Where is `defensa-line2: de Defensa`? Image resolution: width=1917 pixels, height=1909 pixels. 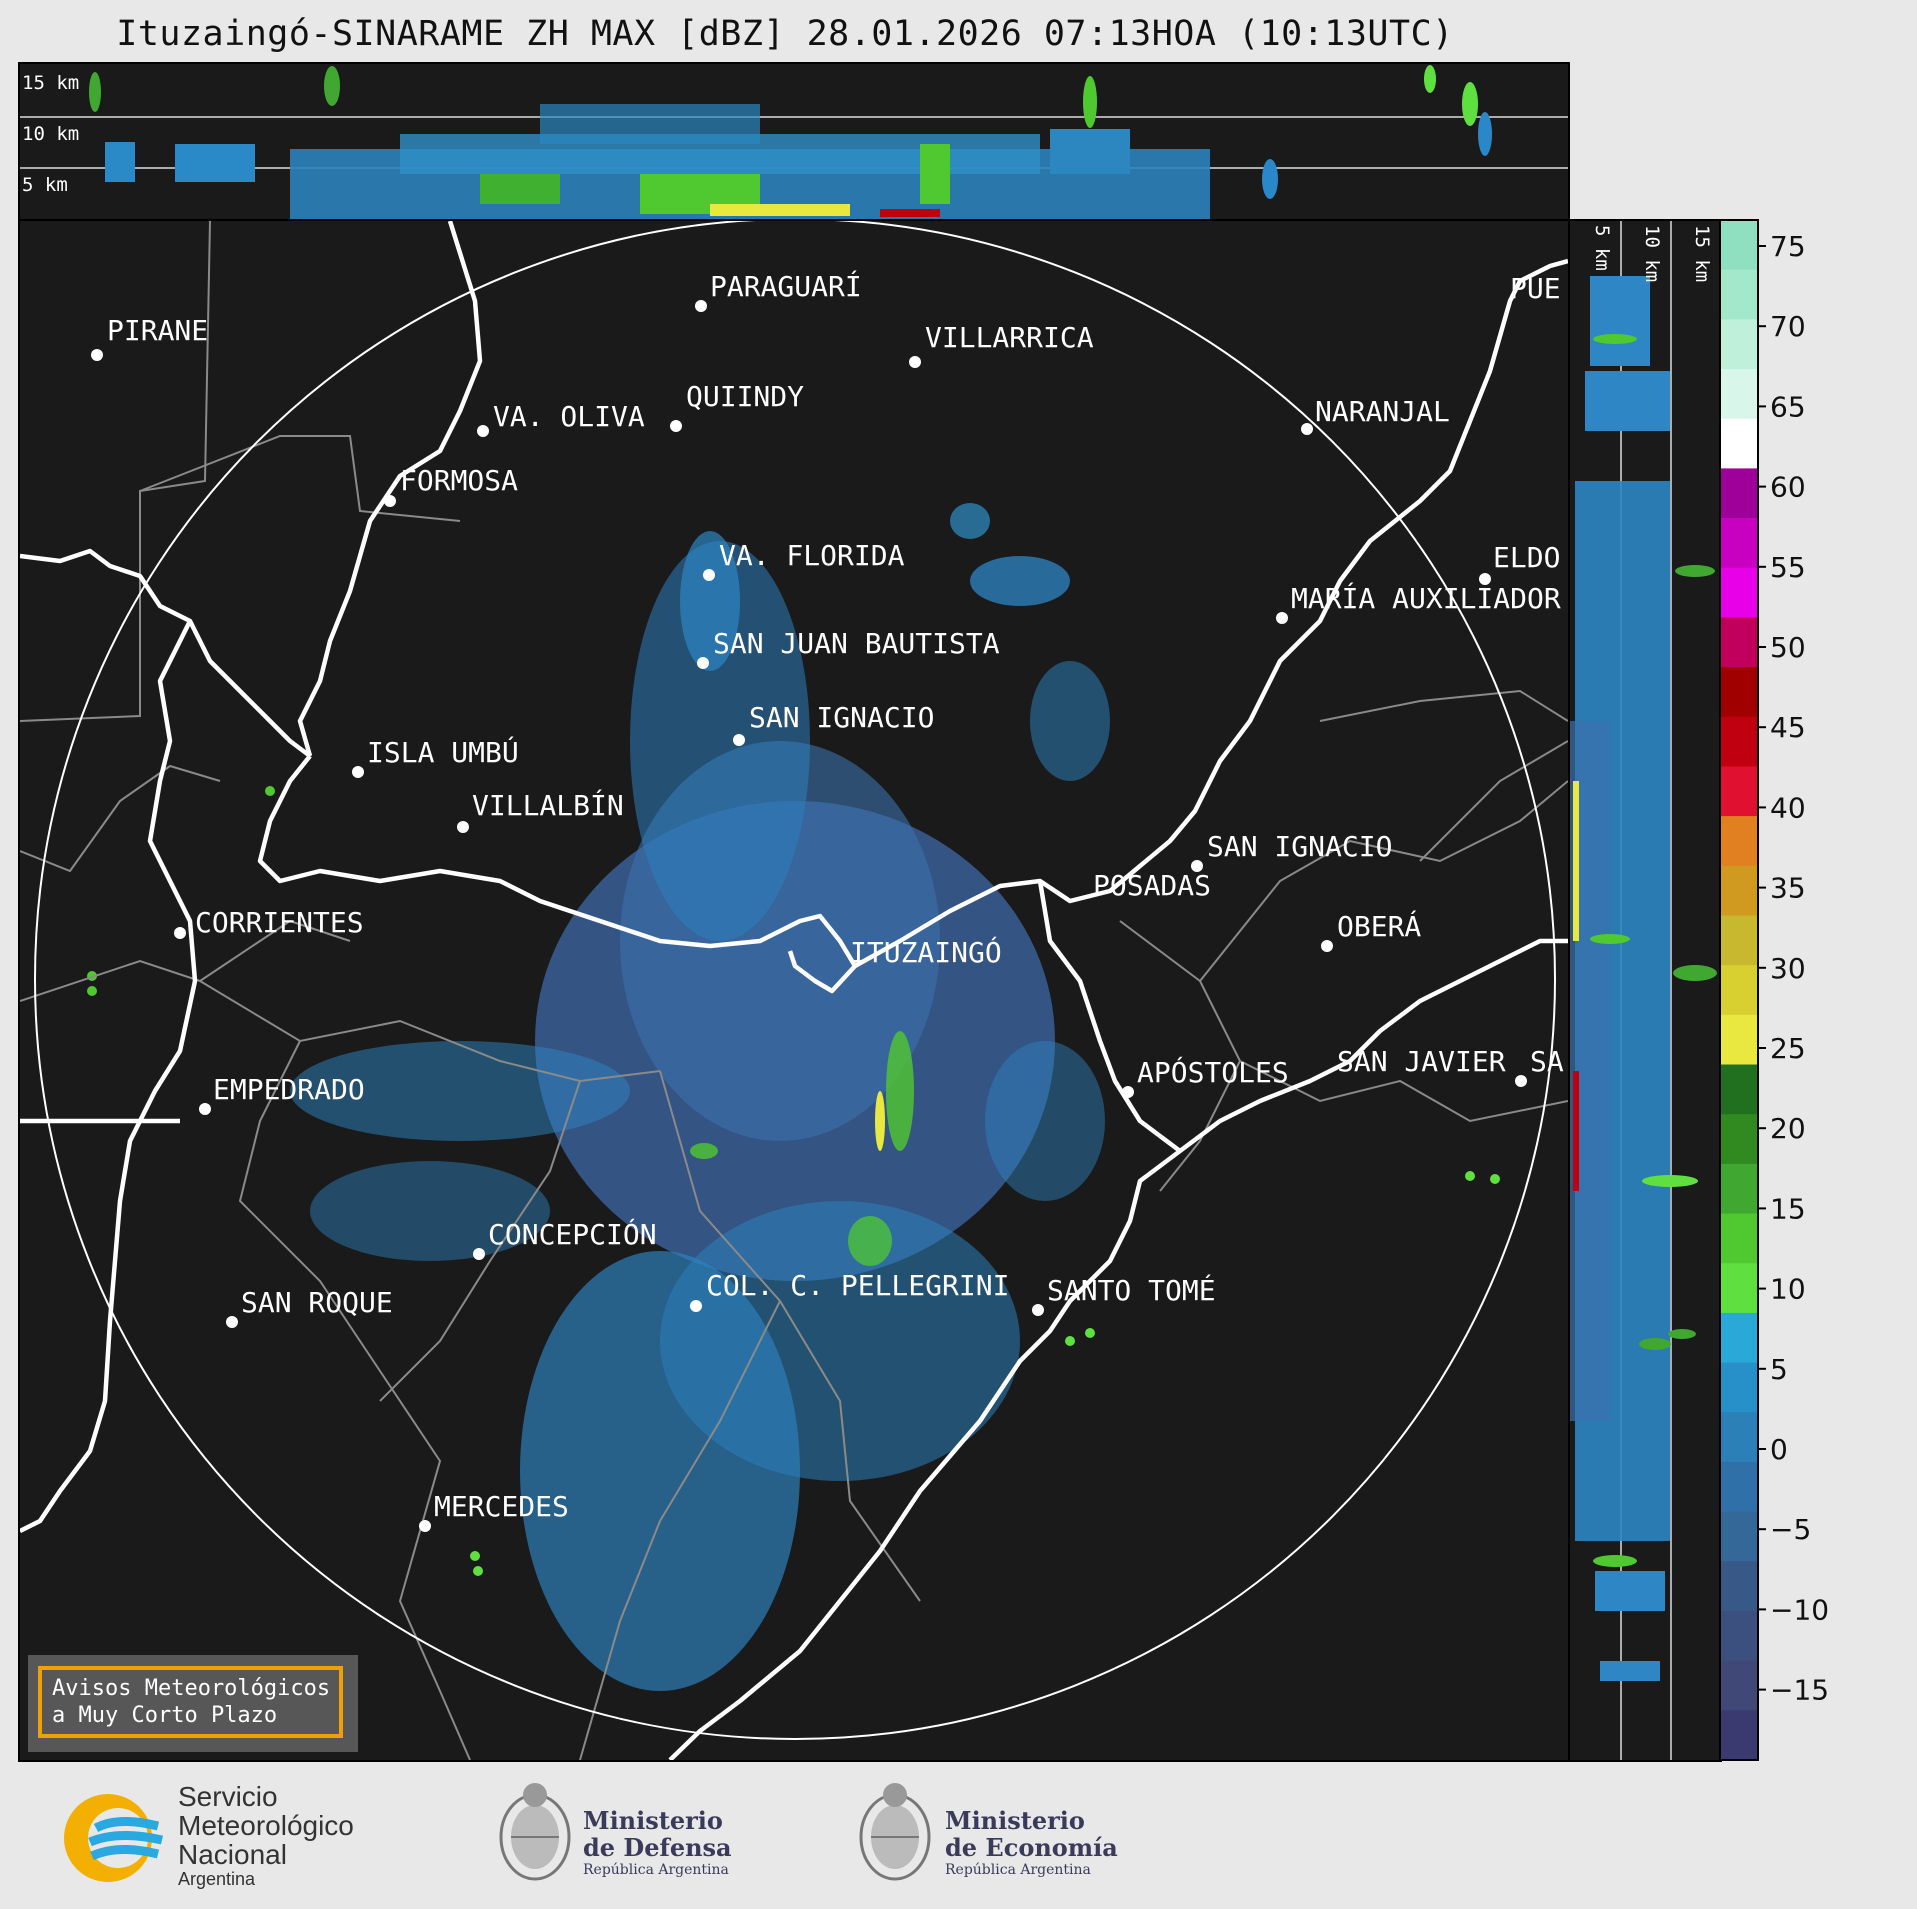
defensa-line2: de Defensa is located at coordinates (657, 1847).